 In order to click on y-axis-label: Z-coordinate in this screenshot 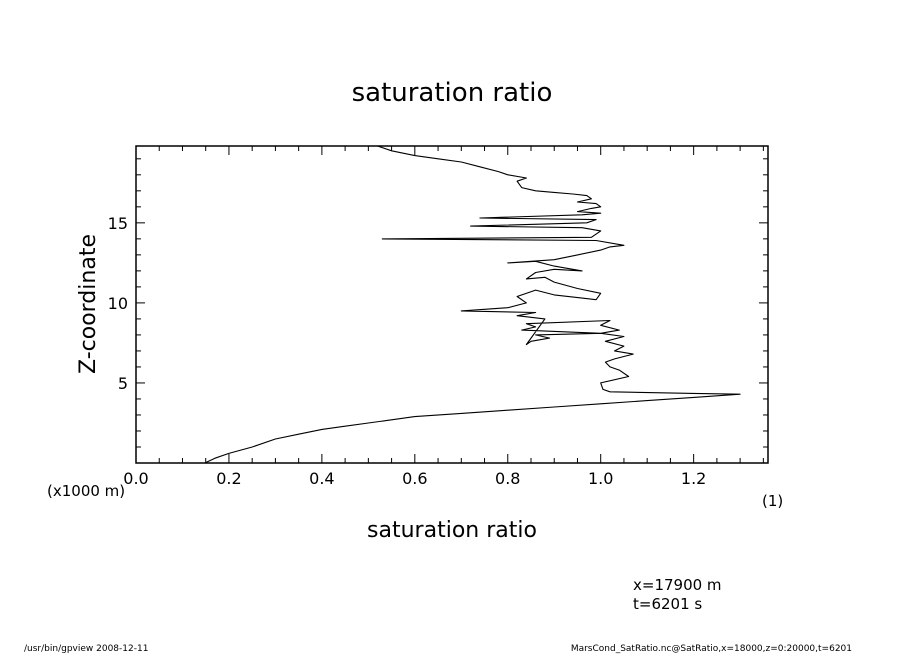, I will do `click(88, 304)`.